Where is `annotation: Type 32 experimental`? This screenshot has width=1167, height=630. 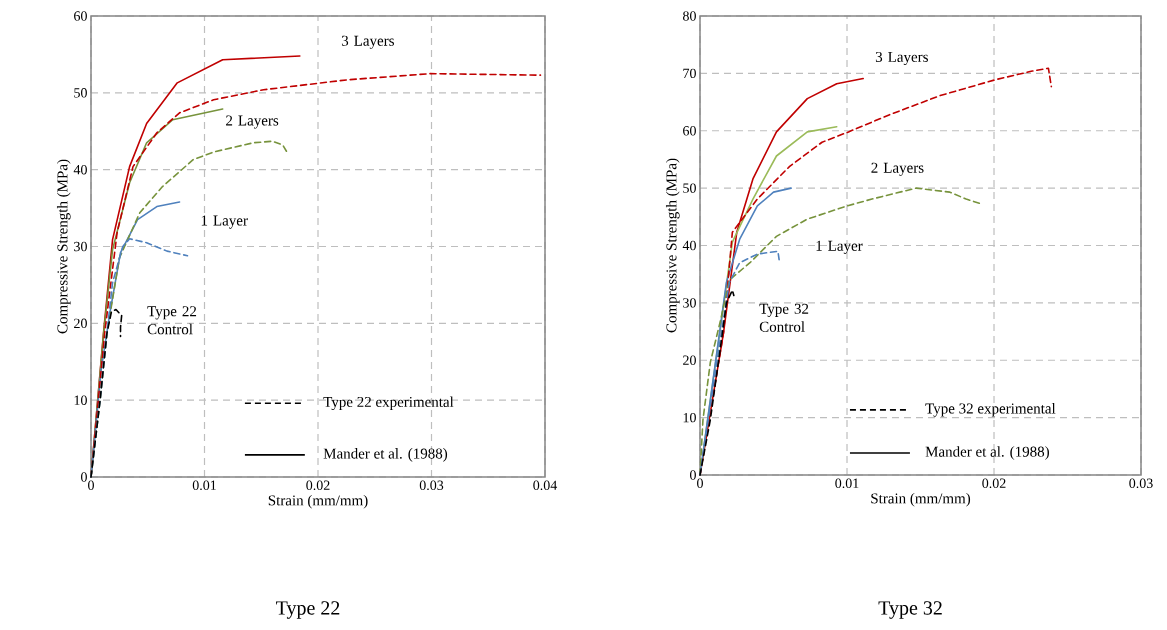 annotation: Type 32 experimental is located at coordinates (990, 410).